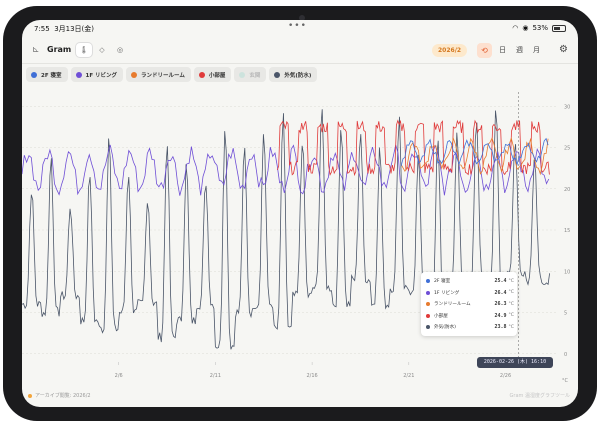 This screenshot has width=600, height=427. I want to click on tooltip-value: 25.4, so click(500, 281).